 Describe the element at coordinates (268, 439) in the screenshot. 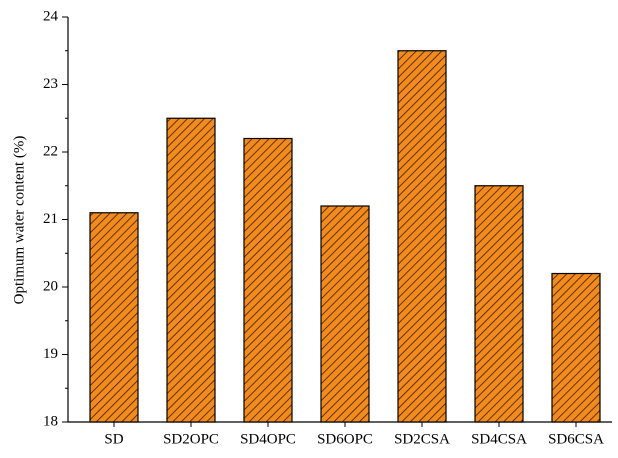

I see `x-tick-label: SD4OPC` at that location.